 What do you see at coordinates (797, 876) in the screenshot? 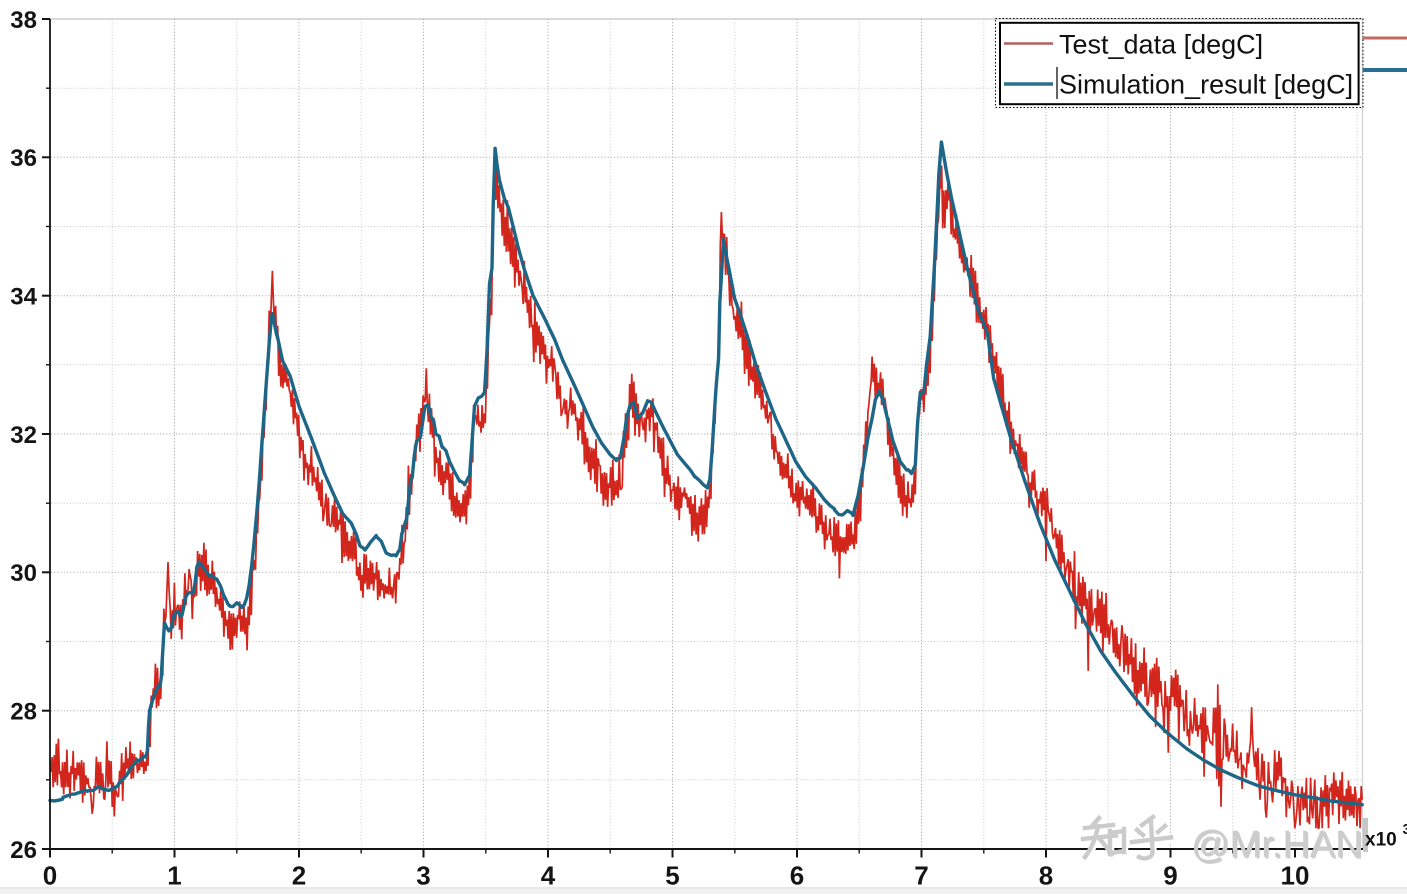
I see `svg-text: 6` at bounding box center [797, 876].